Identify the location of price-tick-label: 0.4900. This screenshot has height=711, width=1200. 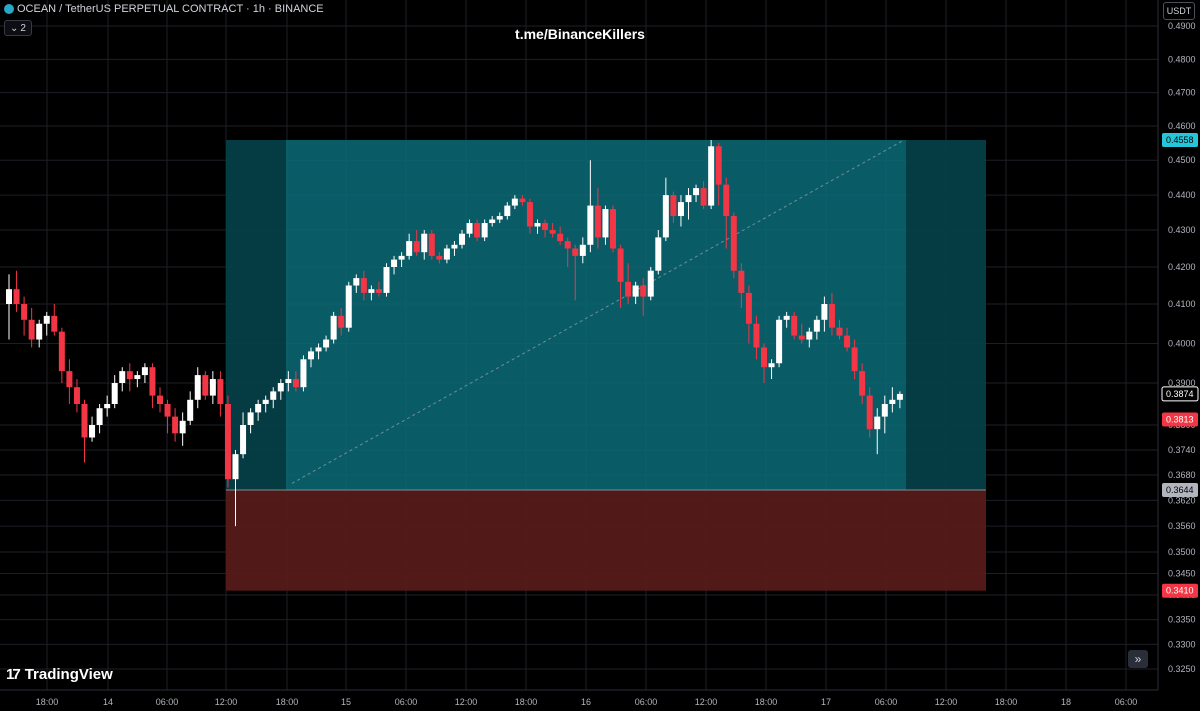
(1182, 26).